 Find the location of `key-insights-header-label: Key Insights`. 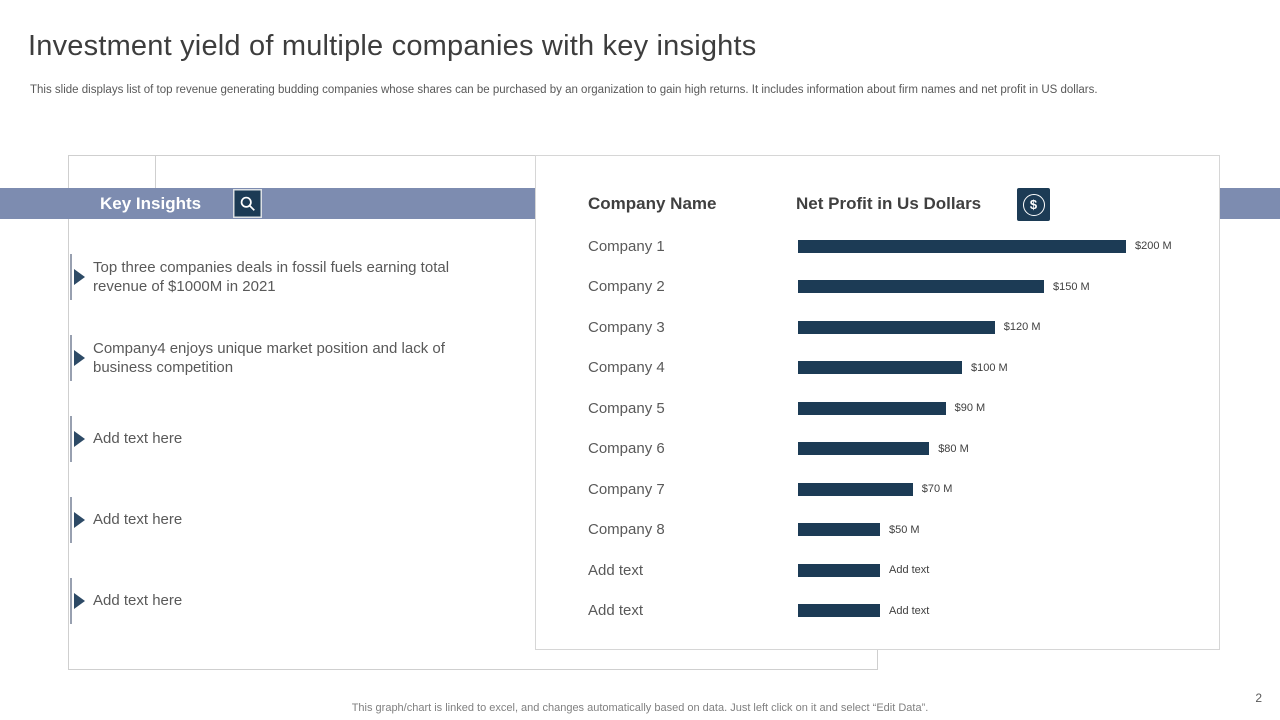

key-insights-header-label: Key Insights is located at coordinates (151, 203).